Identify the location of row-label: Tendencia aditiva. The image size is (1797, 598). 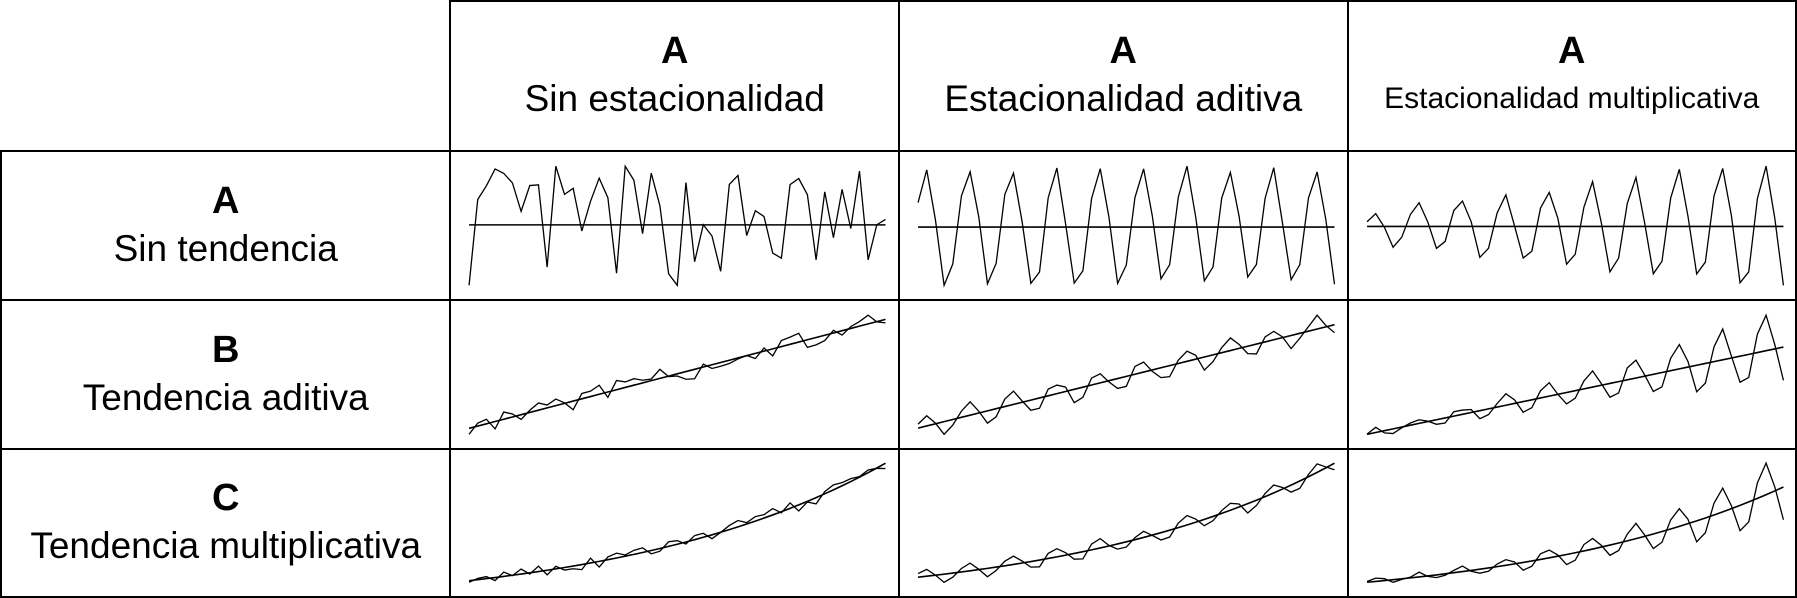
(225, 397).